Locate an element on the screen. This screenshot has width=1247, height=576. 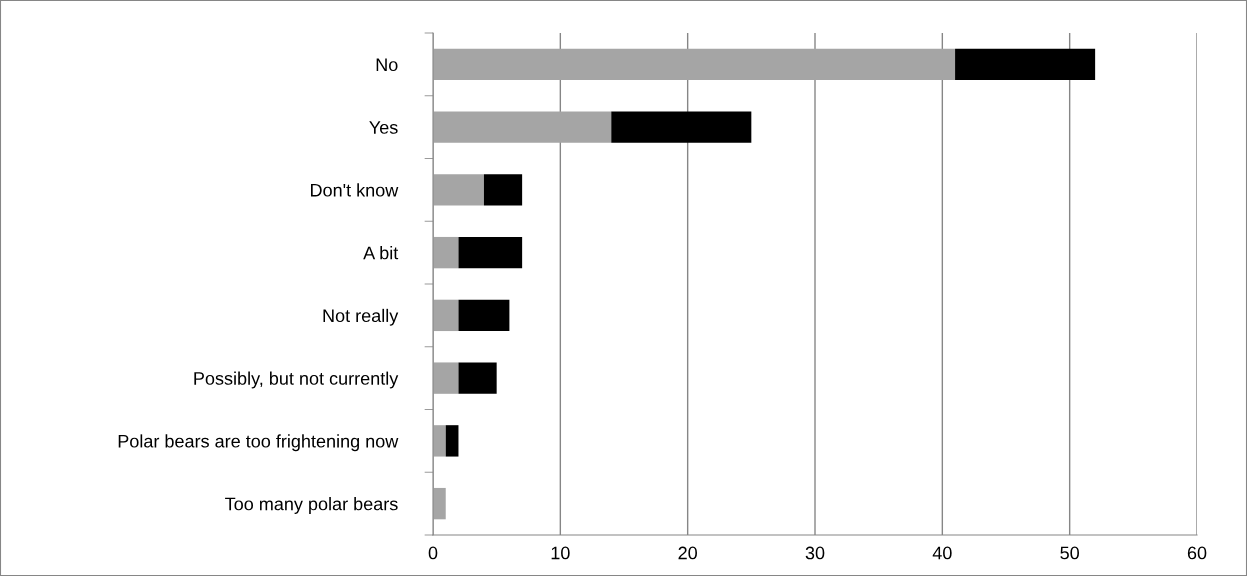
y-tick-label: Polar bears are too frightening now is located at coordinates (258, 443).